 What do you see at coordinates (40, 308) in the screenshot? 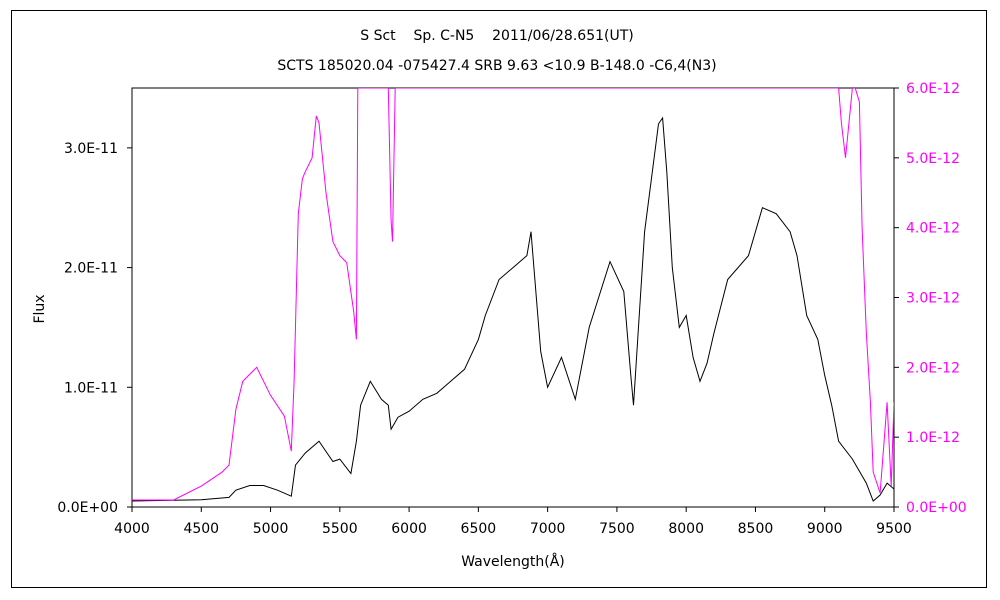
I see `y-axis-label: Flux` at bounding box center [40, 308].